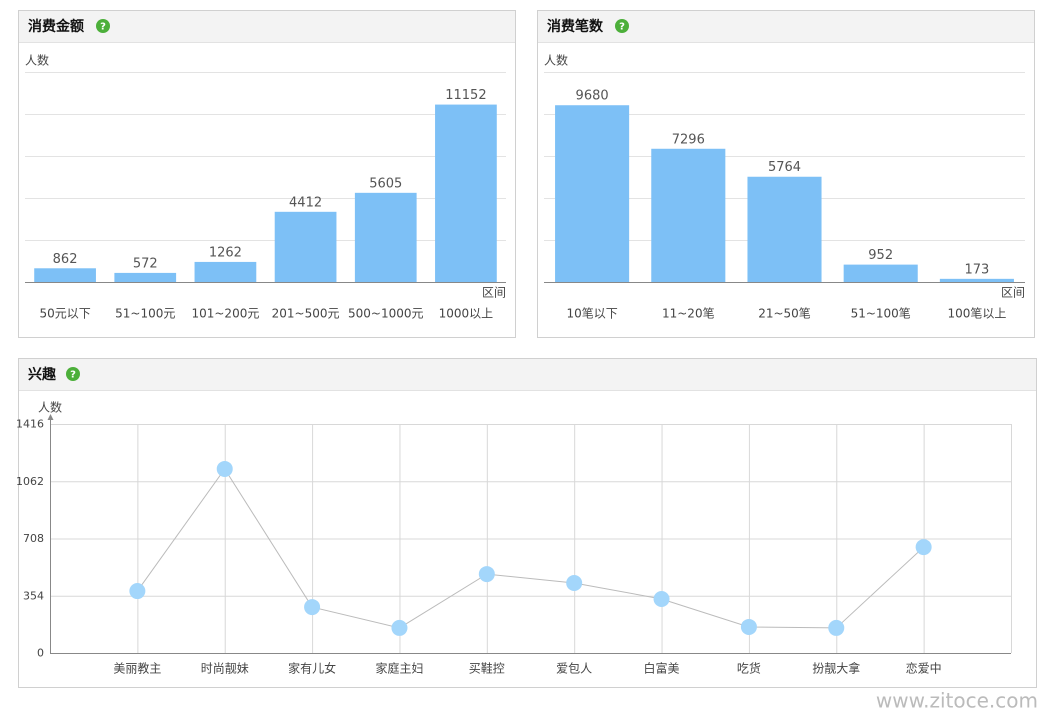 The image size is (1056, 719). What do you see at coordinates (137, 668) in the screenshot?
I see `x-tick-label: 美丽教主` at bounding box center [137, 668].